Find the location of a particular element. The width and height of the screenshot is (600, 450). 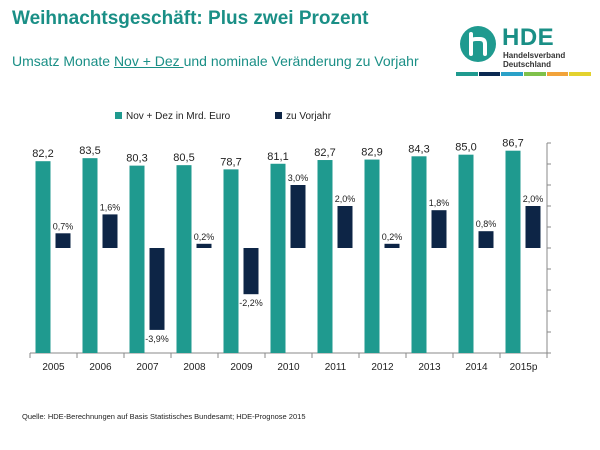

label-vorjahr: -3,9% is located at coordinates (157, 339).